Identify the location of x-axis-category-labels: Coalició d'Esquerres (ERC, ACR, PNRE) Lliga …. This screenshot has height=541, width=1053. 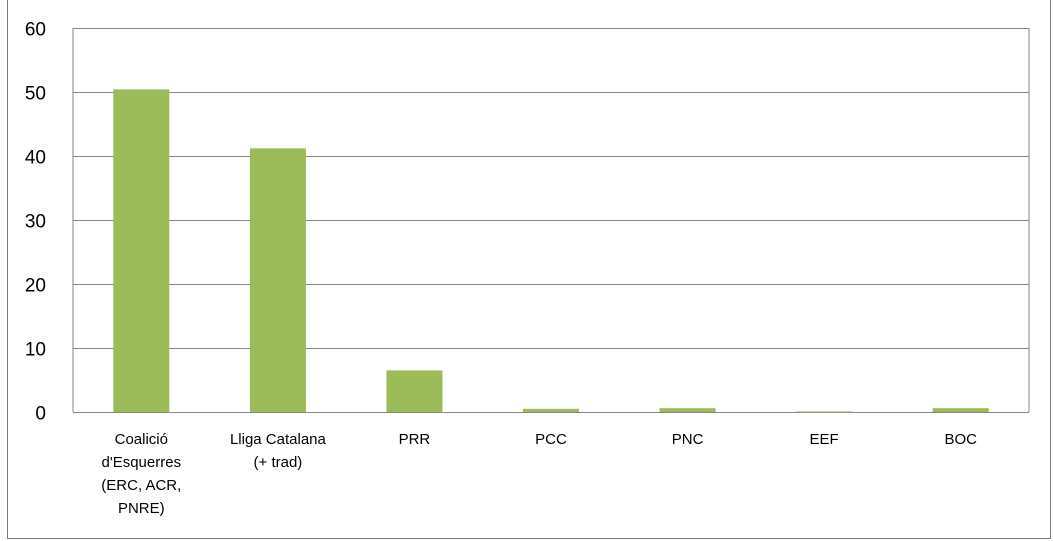
(539, 474).